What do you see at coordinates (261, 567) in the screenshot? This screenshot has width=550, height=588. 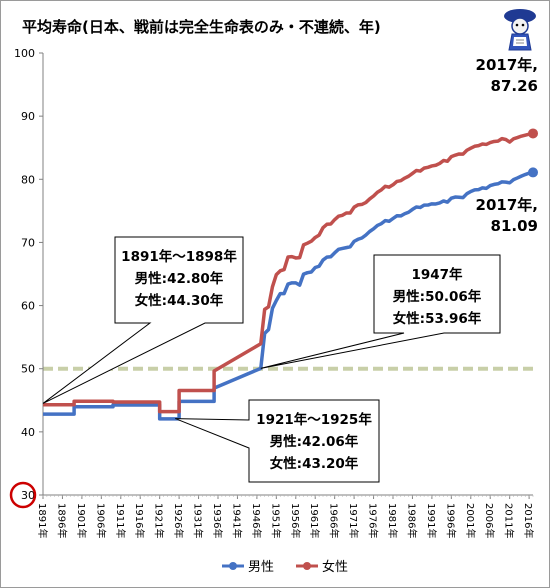 I see `legend-entry: 男性` at bounding box center [261, 567].